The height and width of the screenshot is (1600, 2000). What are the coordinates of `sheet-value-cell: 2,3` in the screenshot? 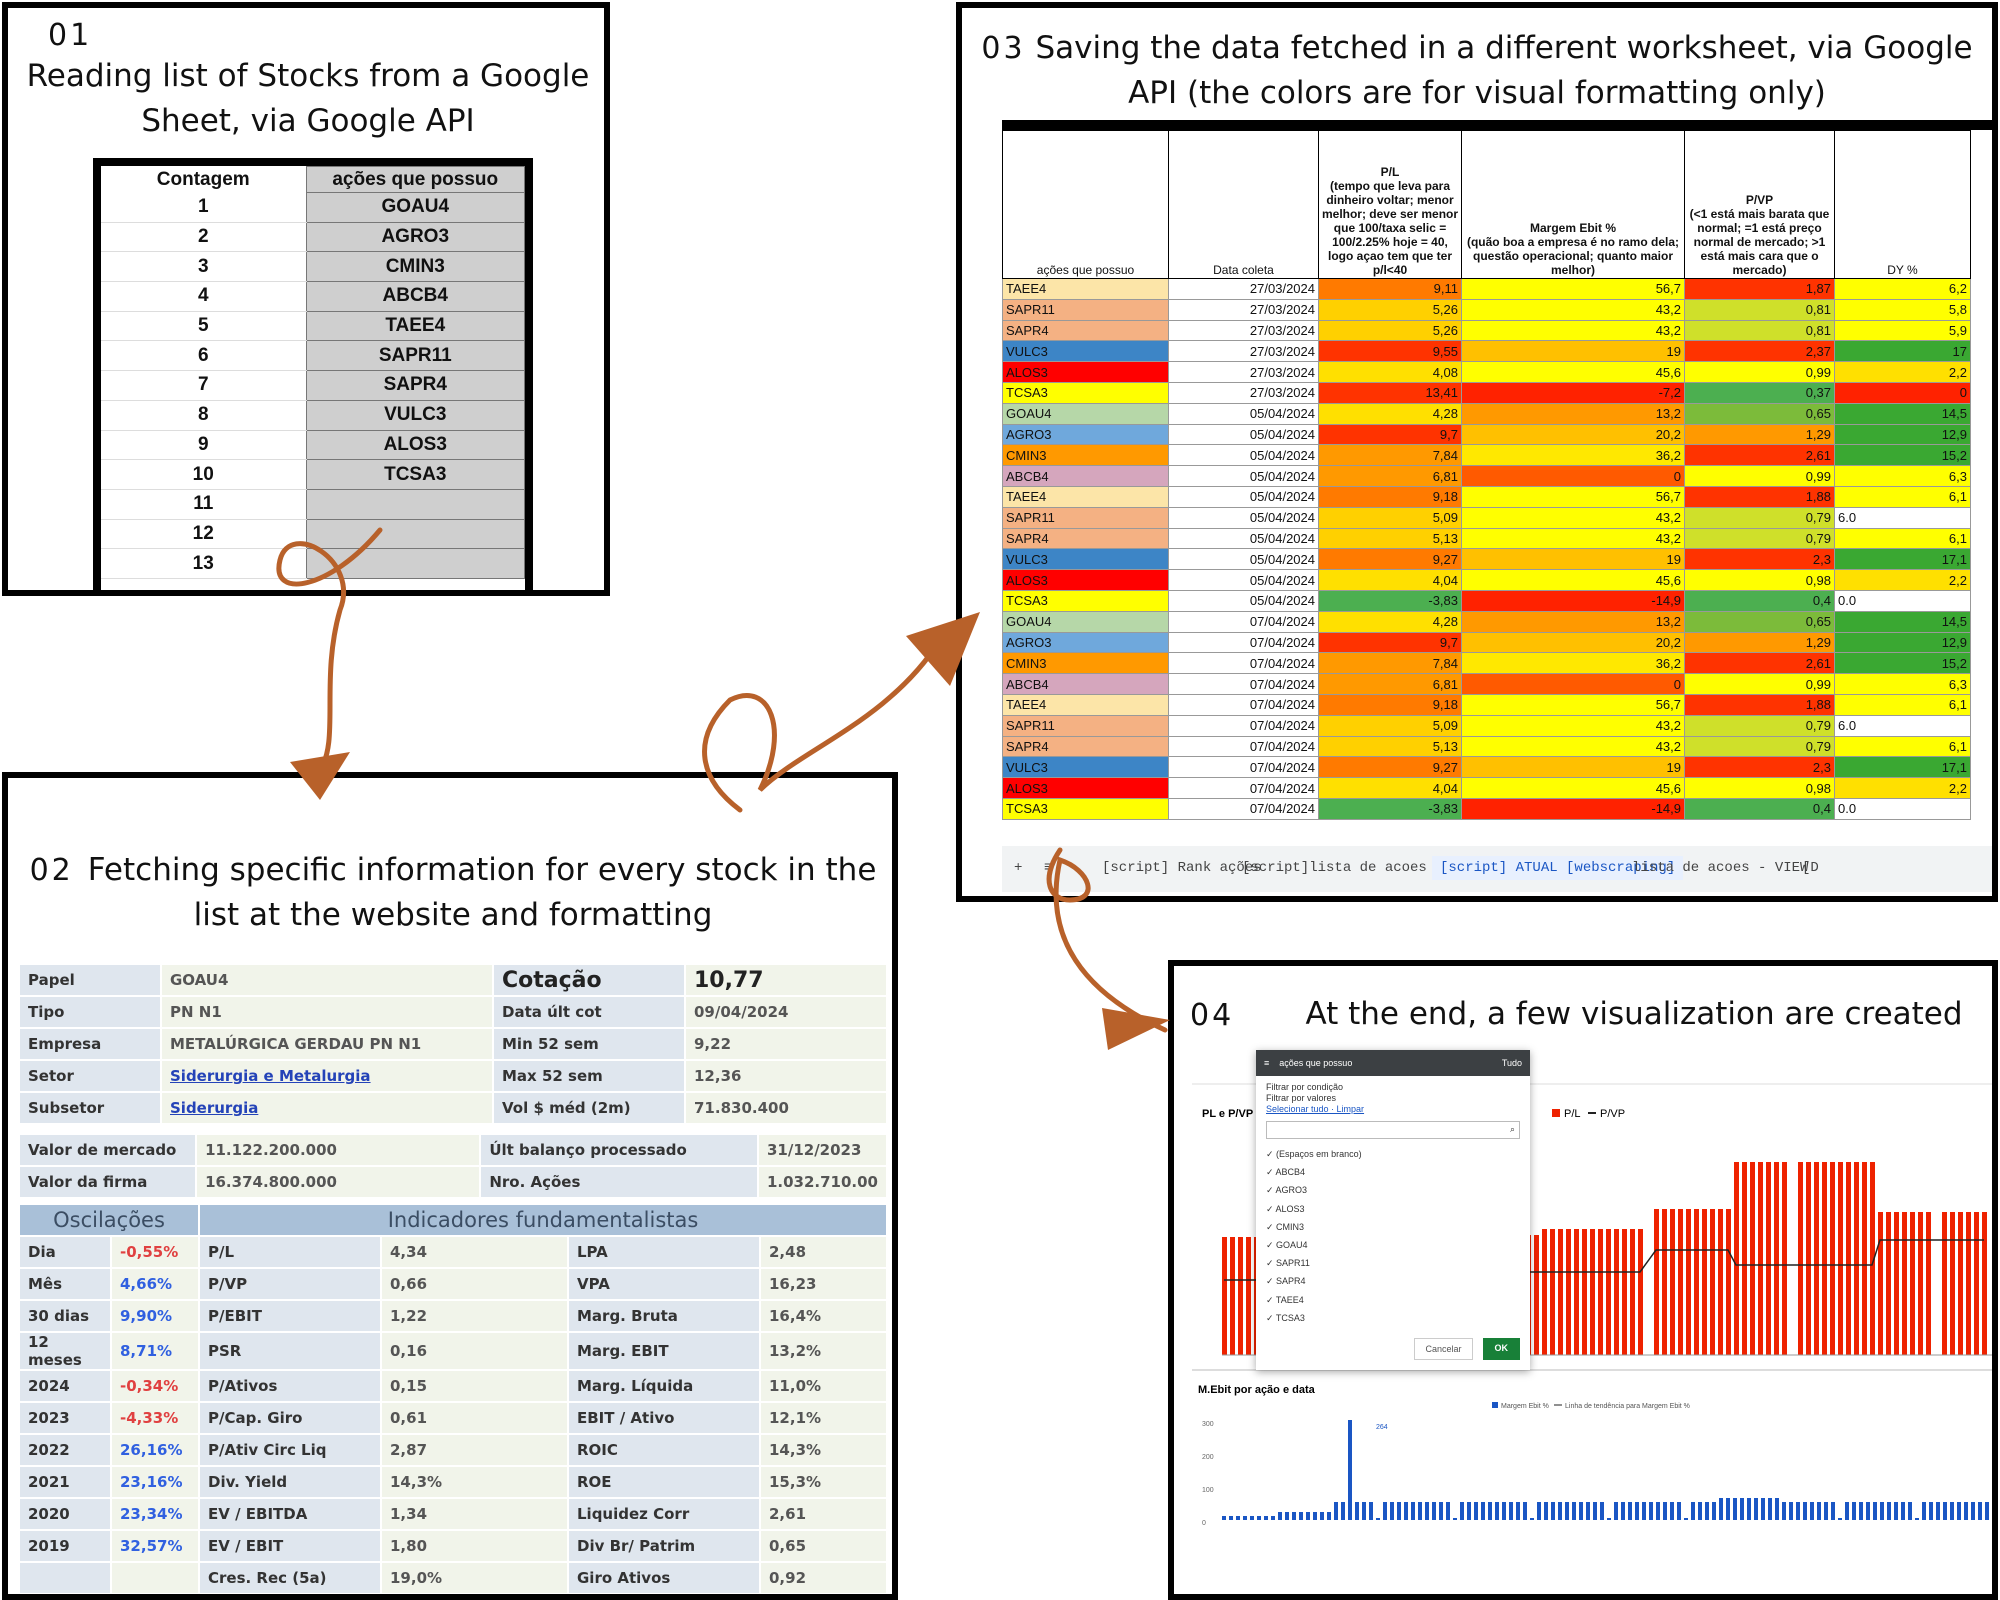 It's located at (1759, 559).